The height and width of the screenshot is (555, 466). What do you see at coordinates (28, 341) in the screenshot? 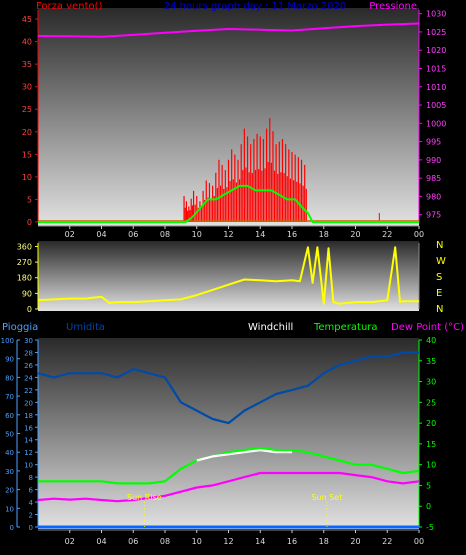
I see `humidity-y-tick-label: 30` at bounding box center [28, 341].